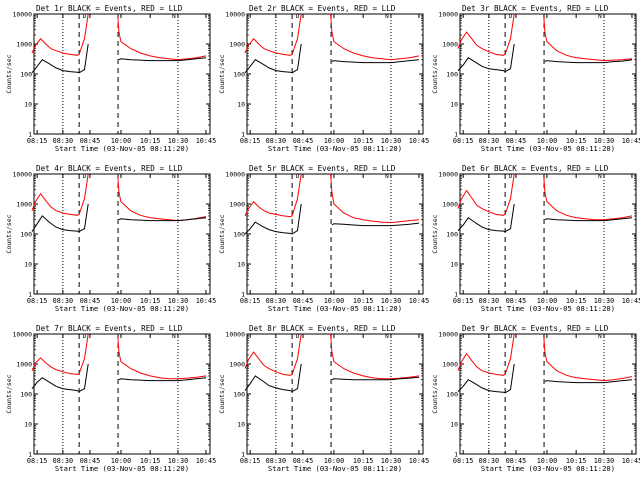 The height and width of the screenshot is (480, 640). What do you see at coordinates (535, 8) in the screenshot?
I see `panel-title: Det 3r BLACK = Events, RED = LLD` at bounding box center [535, 8].